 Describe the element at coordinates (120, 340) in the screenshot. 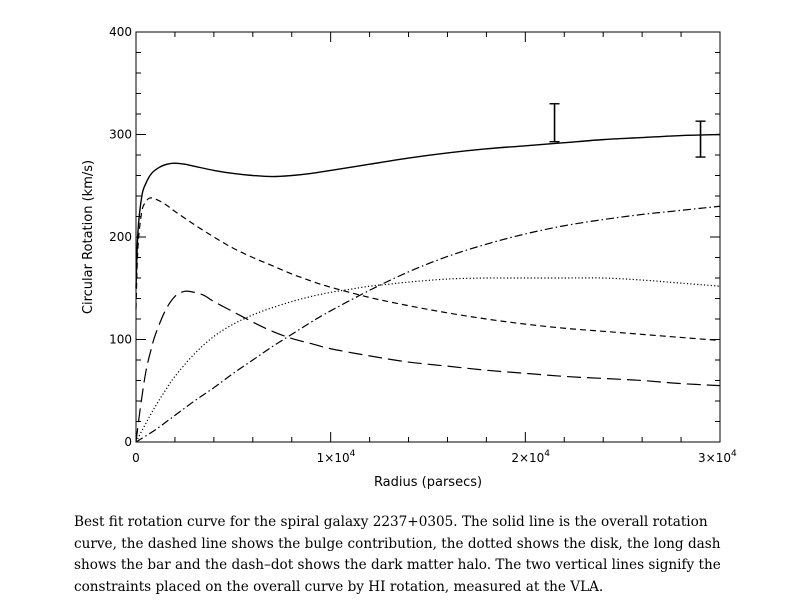

I see `y-tick-label: 100` at that location.